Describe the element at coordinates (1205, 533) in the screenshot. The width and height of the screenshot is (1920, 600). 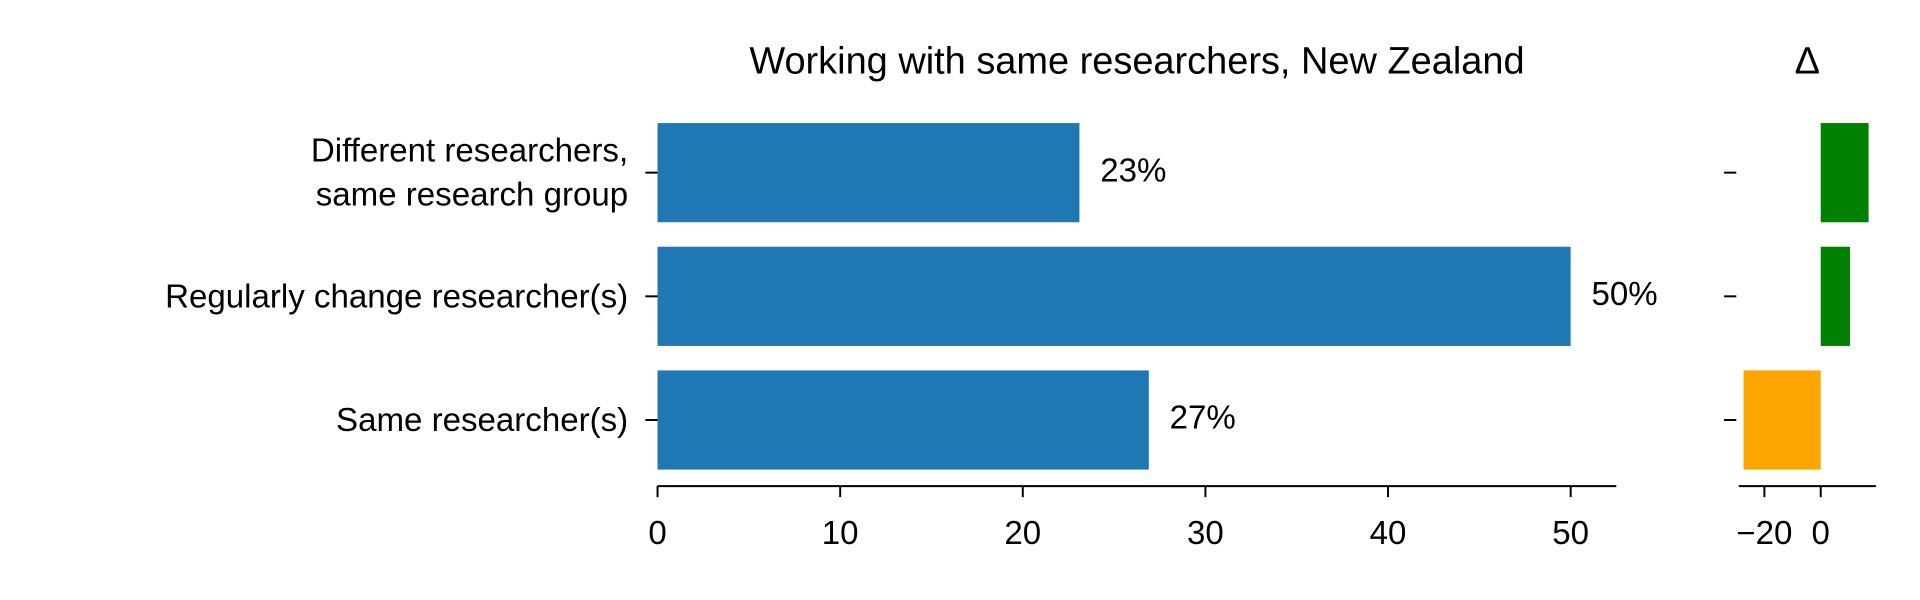
I see `x-tick-label: 30` at that location.